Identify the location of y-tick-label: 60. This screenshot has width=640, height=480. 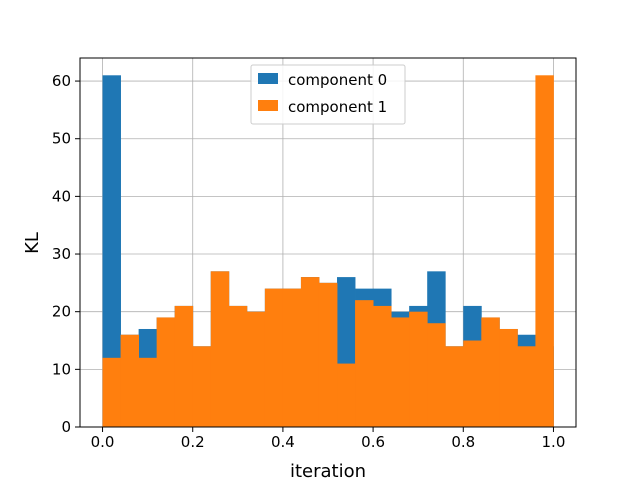
(61, 81).